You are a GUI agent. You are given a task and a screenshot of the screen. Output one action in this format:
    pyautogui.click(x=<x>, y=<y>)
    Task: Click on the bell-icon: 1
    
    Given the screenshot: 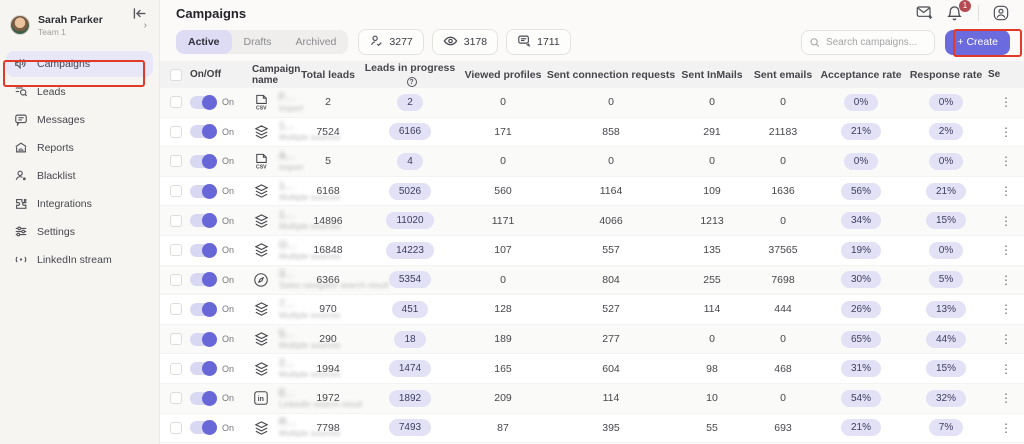 What is the action you would take?
    pyautogui.click(x=959, y=11)
    